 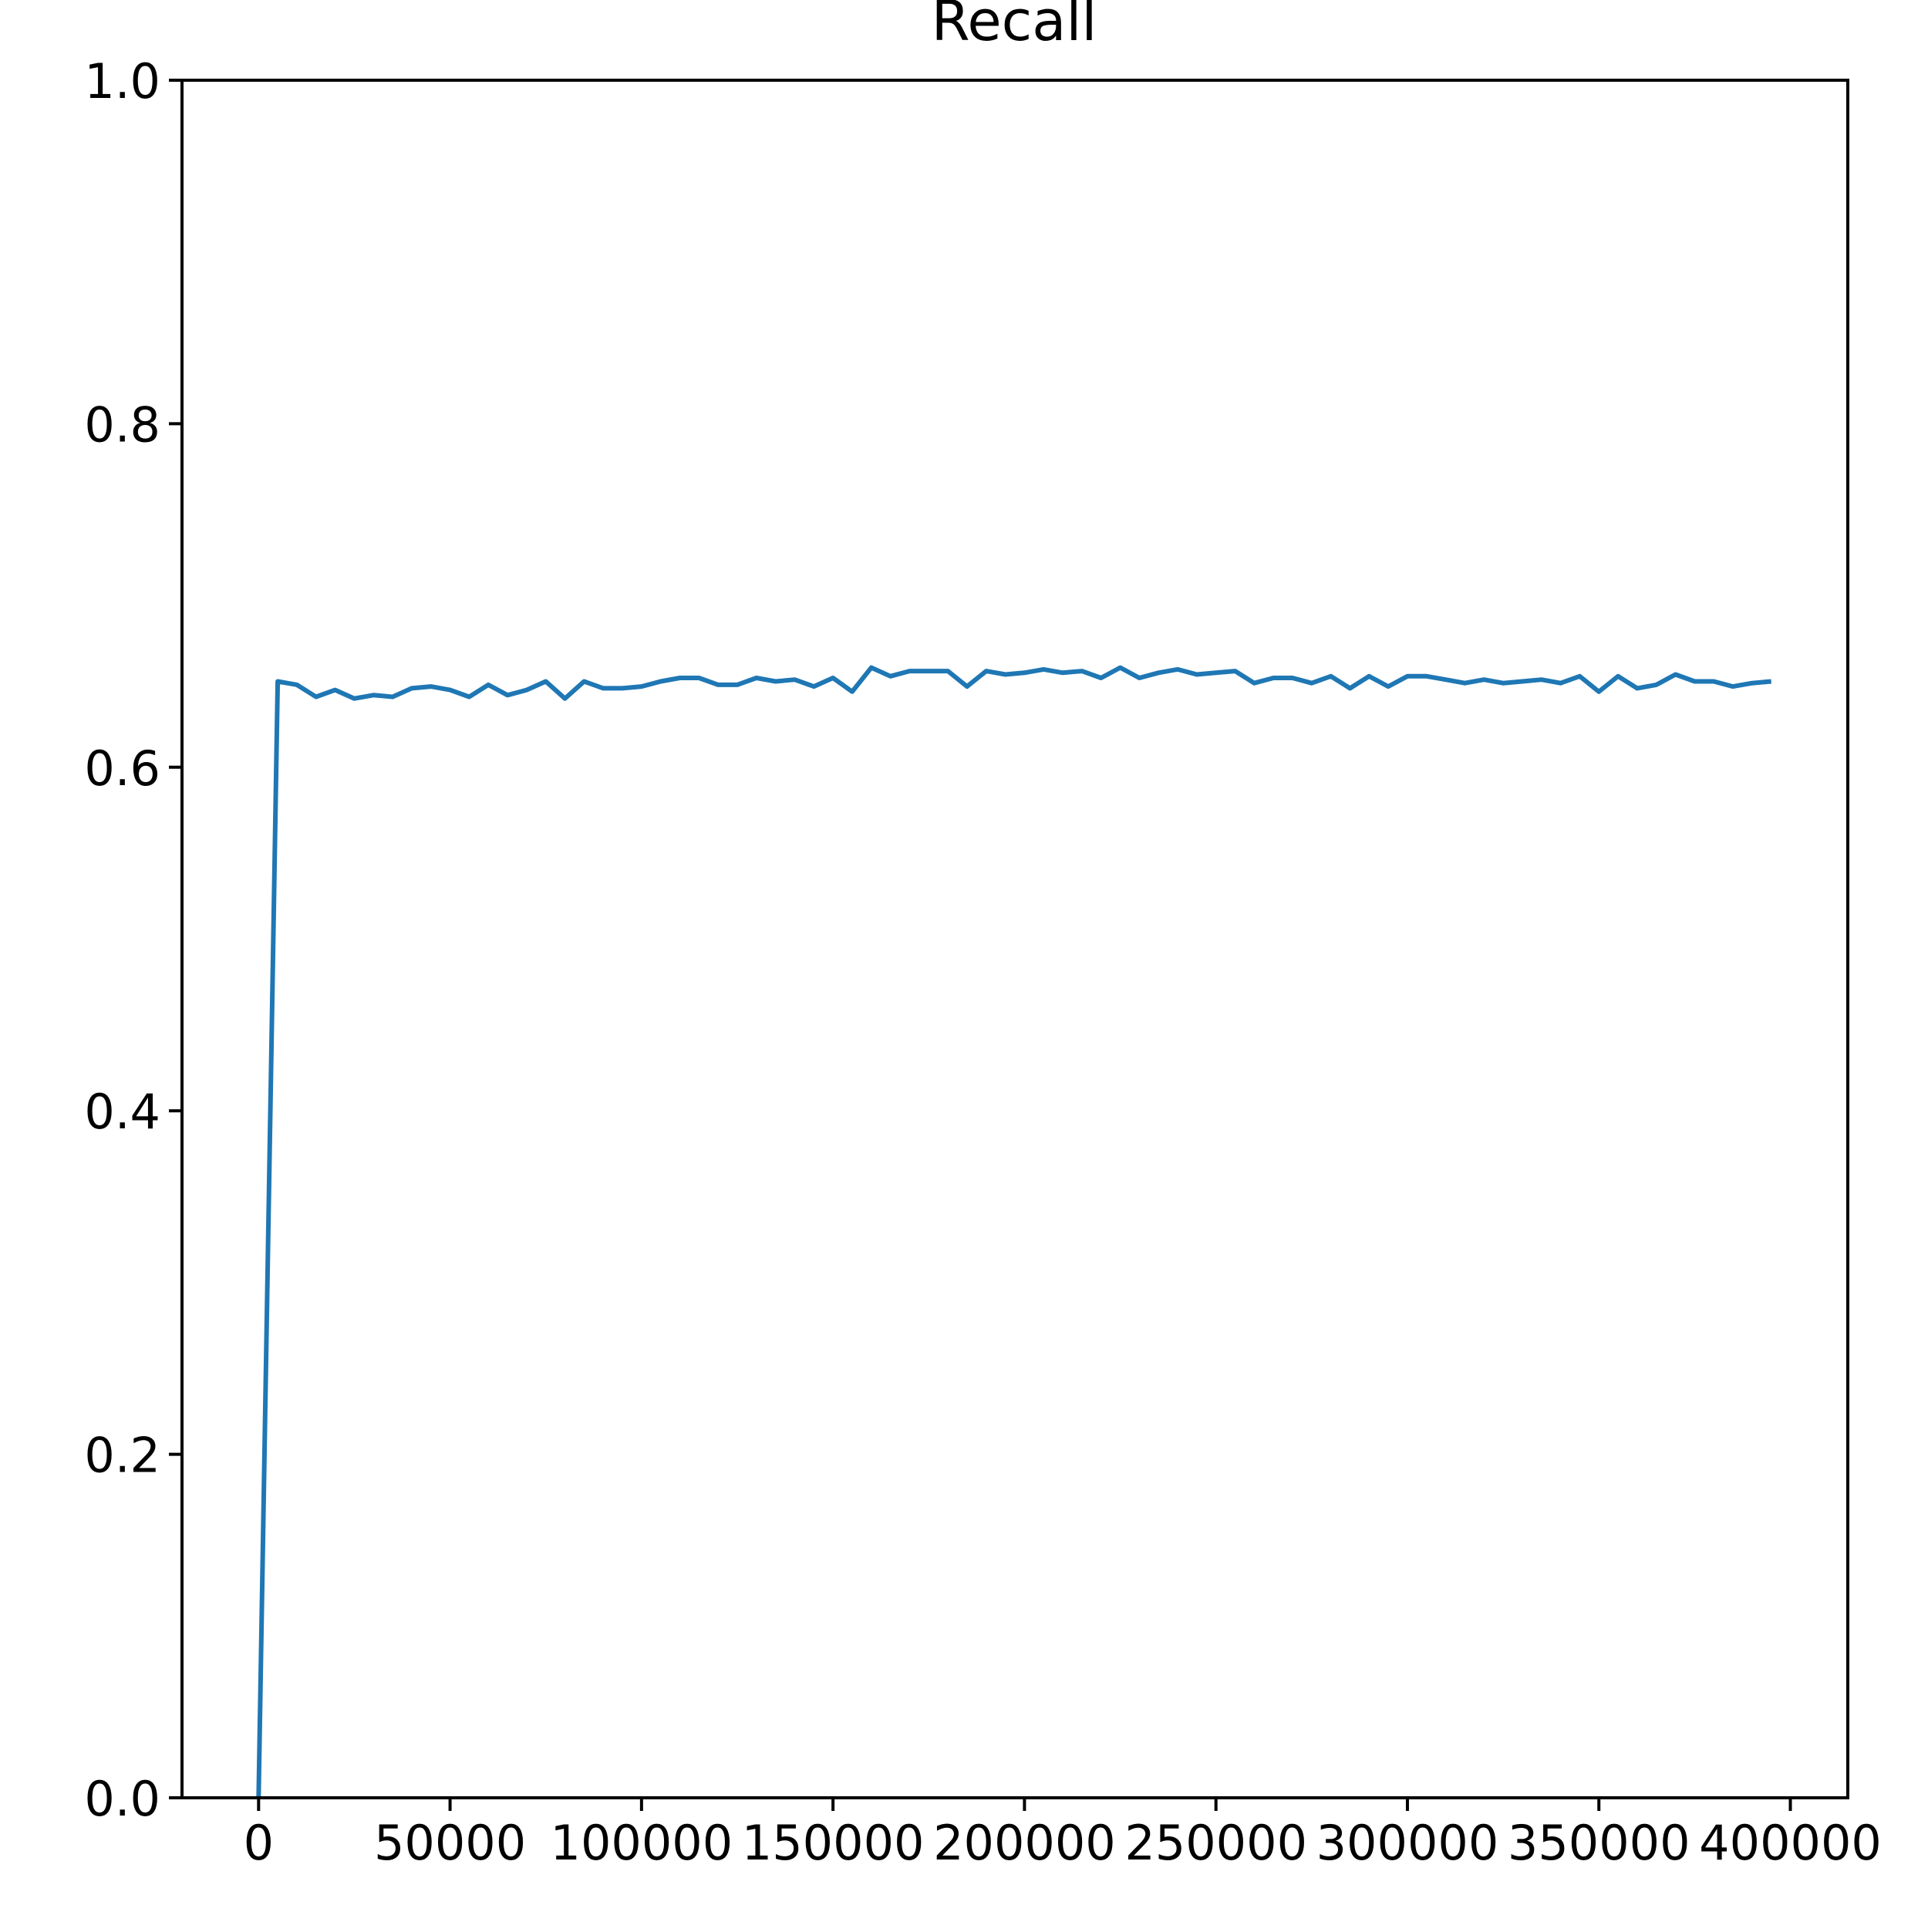 What do you see at coordinates (259, 1843) in the screenshot?
I see `x-tick-label: 0` at bounding box center [259, 1843].